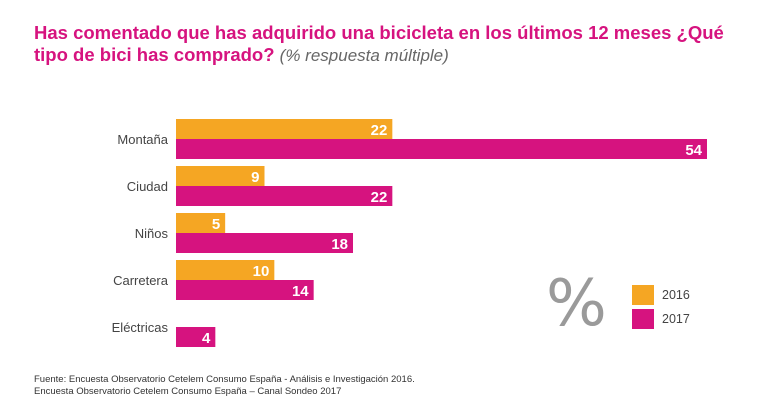  What do you see at coordinates (140, 327) in the screenshot?
I see `category-label: Eléctricas` at bounding box center [140, 327].